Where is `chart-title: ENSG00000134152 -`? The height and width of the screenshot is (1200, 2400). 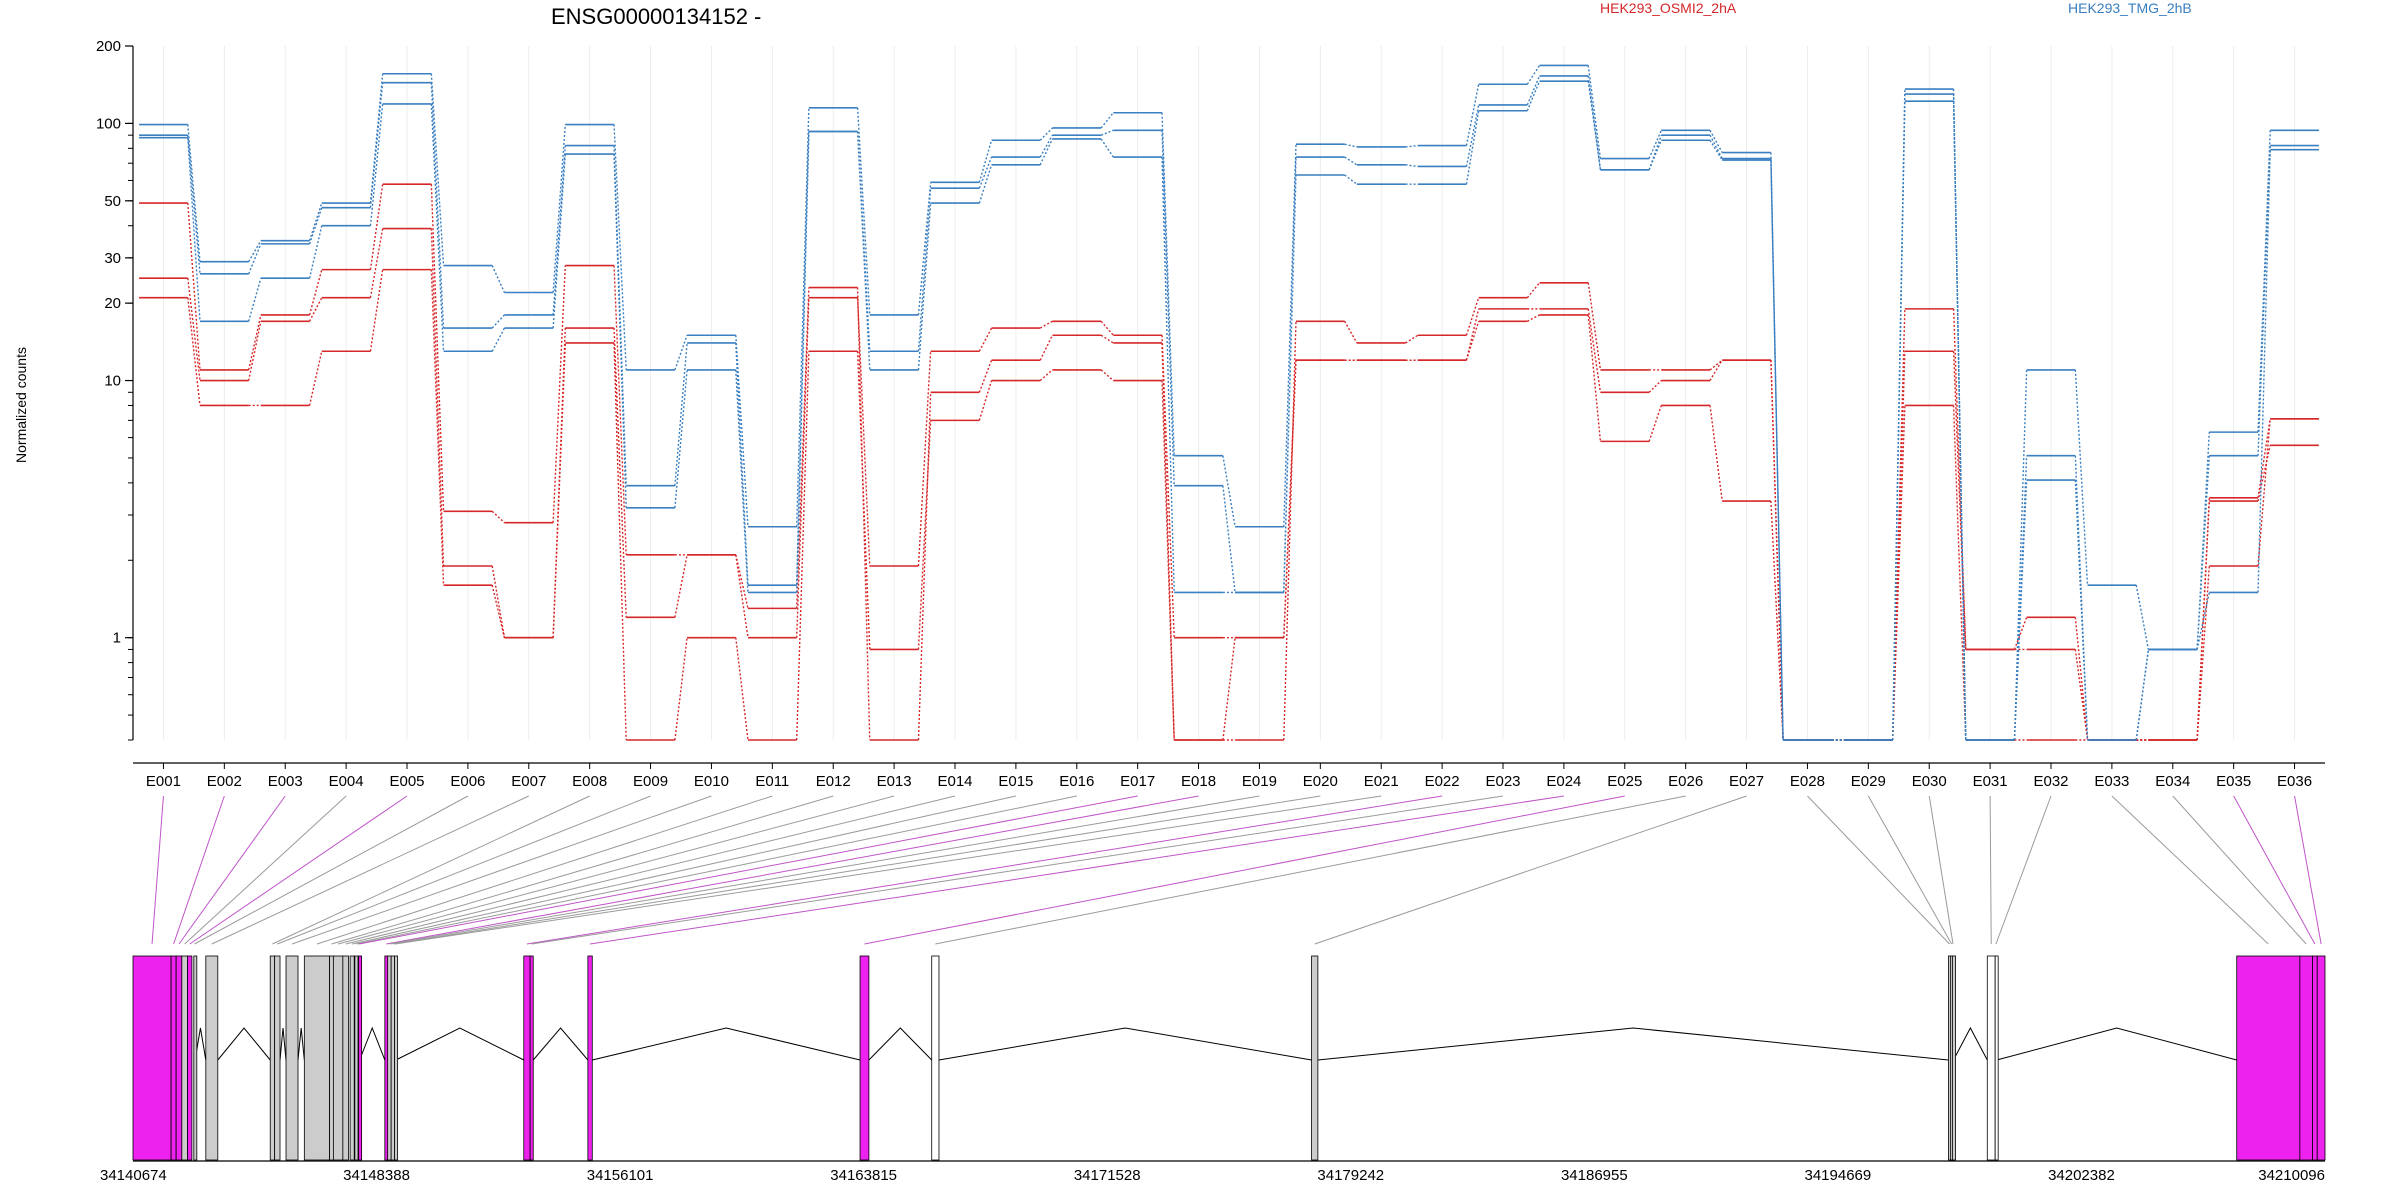
chart-title: ENSG00000134152 - is located at coordinates (656, 16).